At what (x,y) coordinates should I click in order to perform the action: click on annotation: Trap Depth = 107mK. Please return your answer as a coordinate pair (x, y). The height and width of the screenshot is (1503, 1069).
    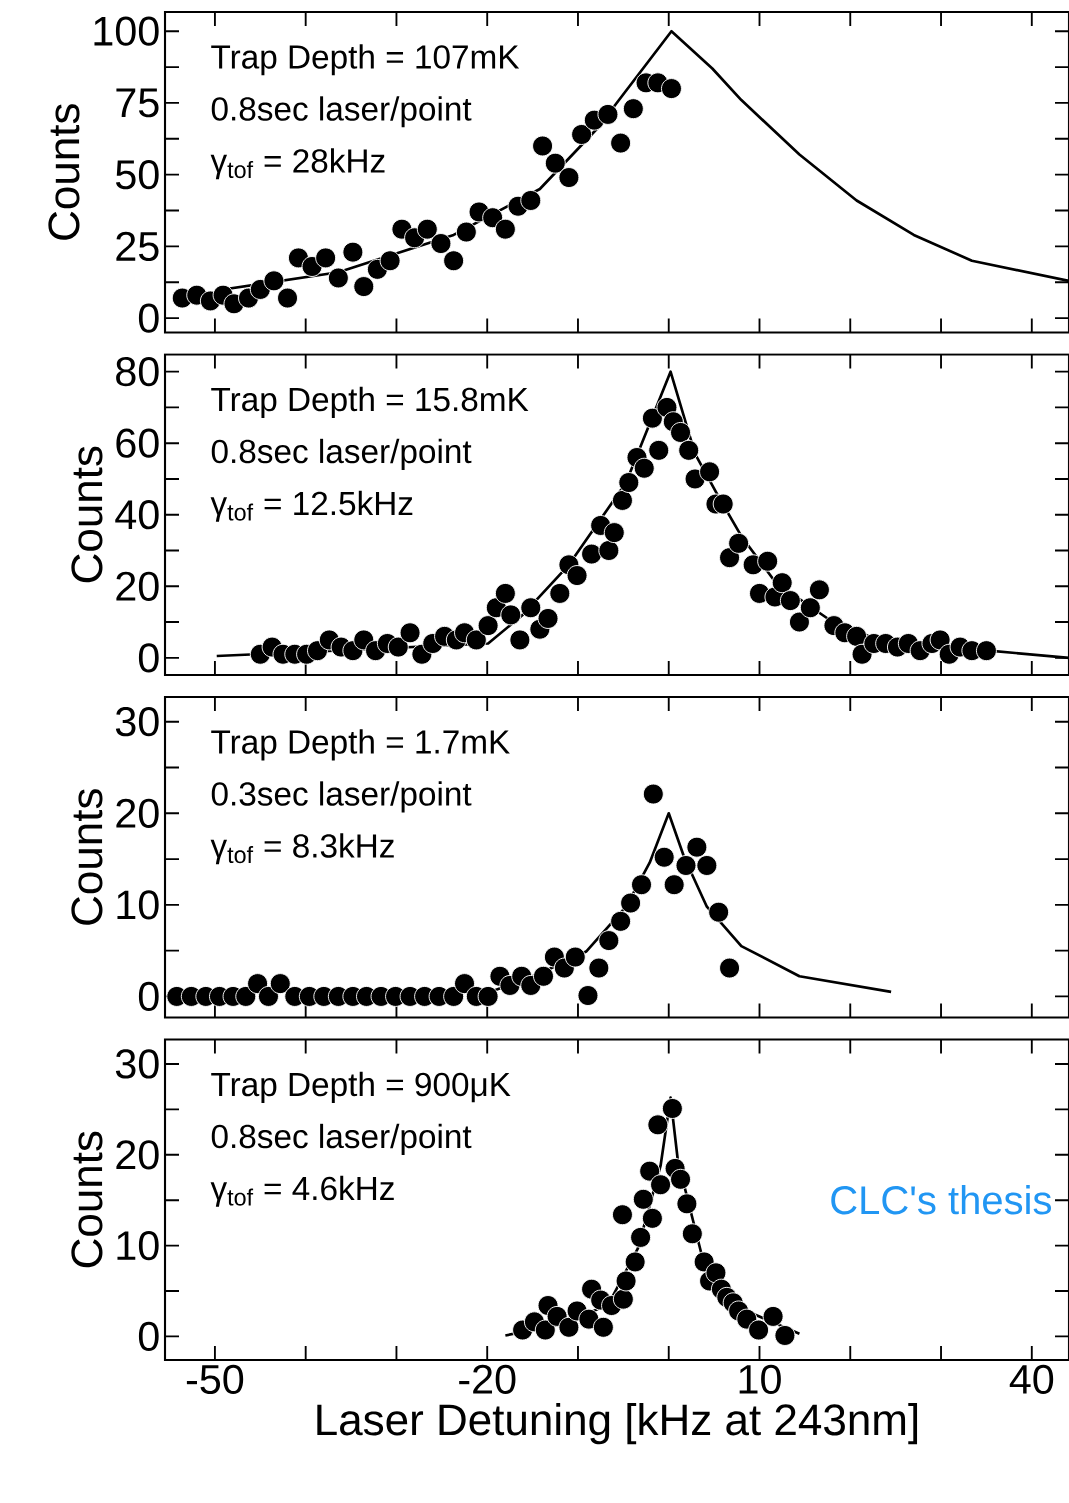
    Looking at the image, I should click on (365, 60).